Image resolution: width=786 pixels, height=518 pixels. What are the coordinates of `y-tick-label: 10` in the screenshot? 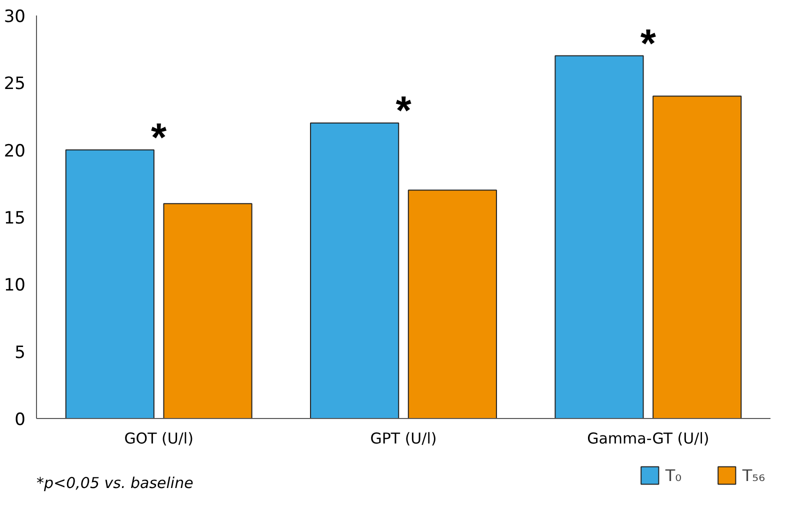 It's located at (15, 286).